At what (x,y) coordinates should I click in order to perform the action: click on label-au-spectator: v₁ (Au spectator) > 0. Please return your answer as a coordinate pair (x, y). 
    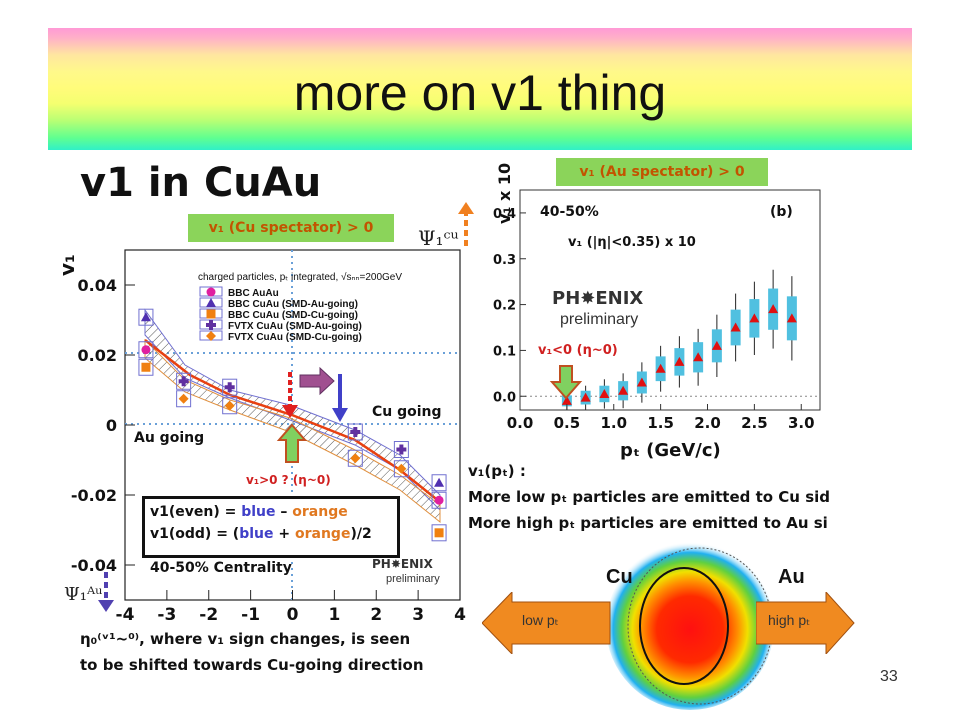
    Looking at the image, I should click on (662, 172).